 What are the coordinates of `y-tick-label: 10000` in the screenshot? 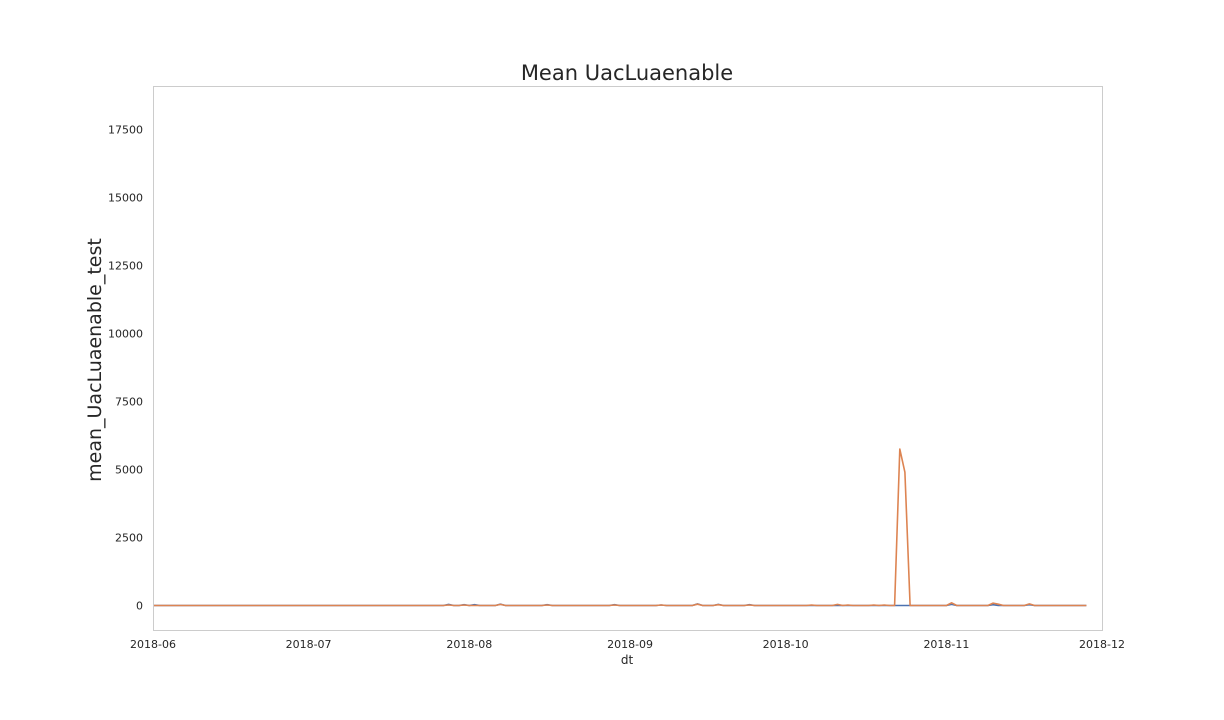 It's located at (125, 334).